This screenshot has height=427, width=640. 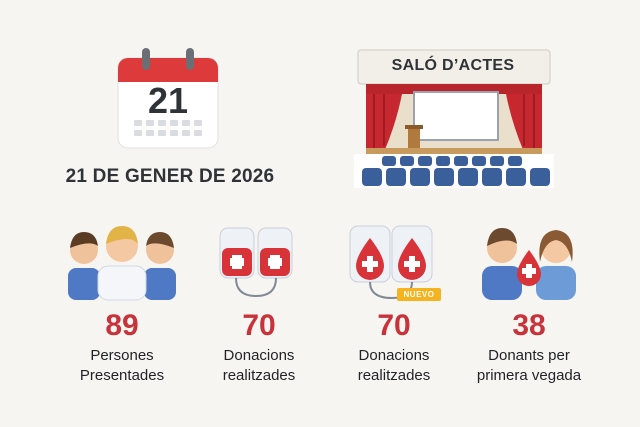 I want to click on stat-label-donations-new: Donacions realitzades, so click(x=394, y=366).